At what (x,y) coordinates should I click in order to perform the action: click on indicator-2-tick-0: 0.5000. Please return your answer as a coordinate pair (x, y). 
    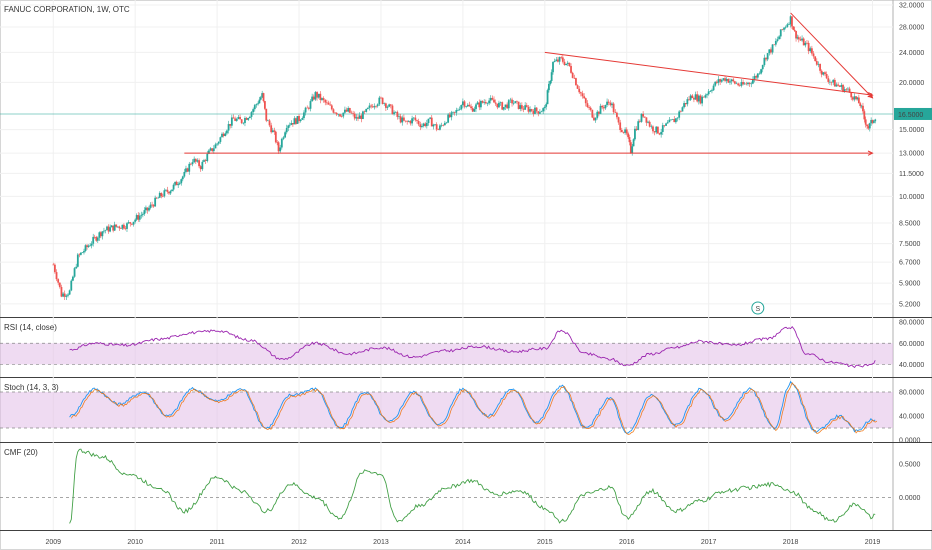
    Looking at the image, I should click on (910, 464).